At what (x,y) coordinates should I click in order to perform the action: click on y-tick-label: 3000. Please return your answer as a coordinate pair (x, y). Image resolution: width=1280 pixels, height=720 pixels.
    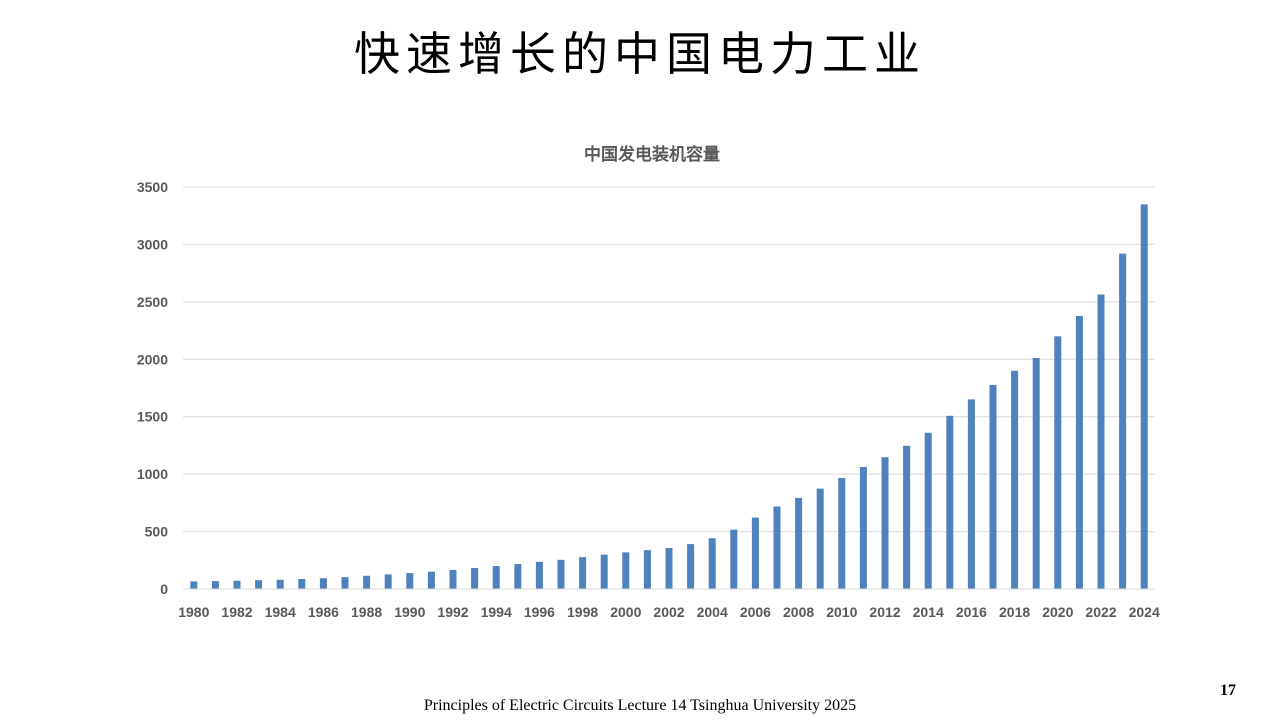
    Looking at the image, I should click on (152, 244).